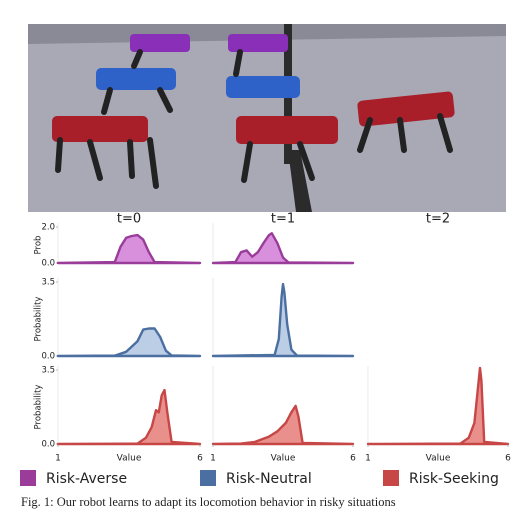  Describe the element at coordinates (269, 479) in the screenshot. I see `legend-label: Risk-Neutral` at that location.